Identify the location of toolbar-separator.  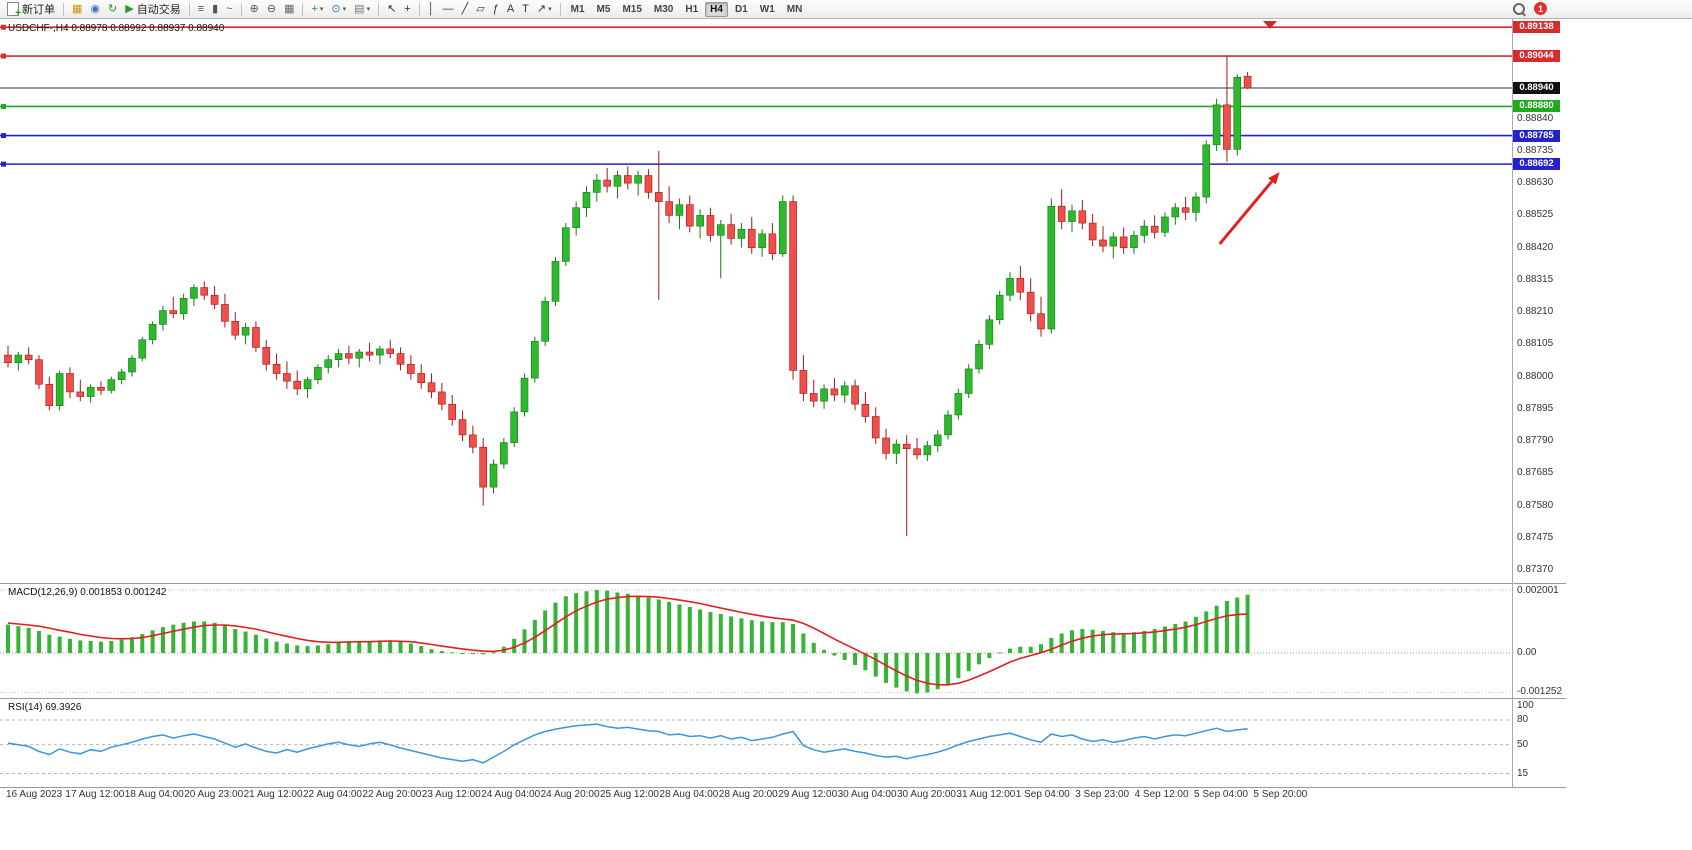
(419, 9).